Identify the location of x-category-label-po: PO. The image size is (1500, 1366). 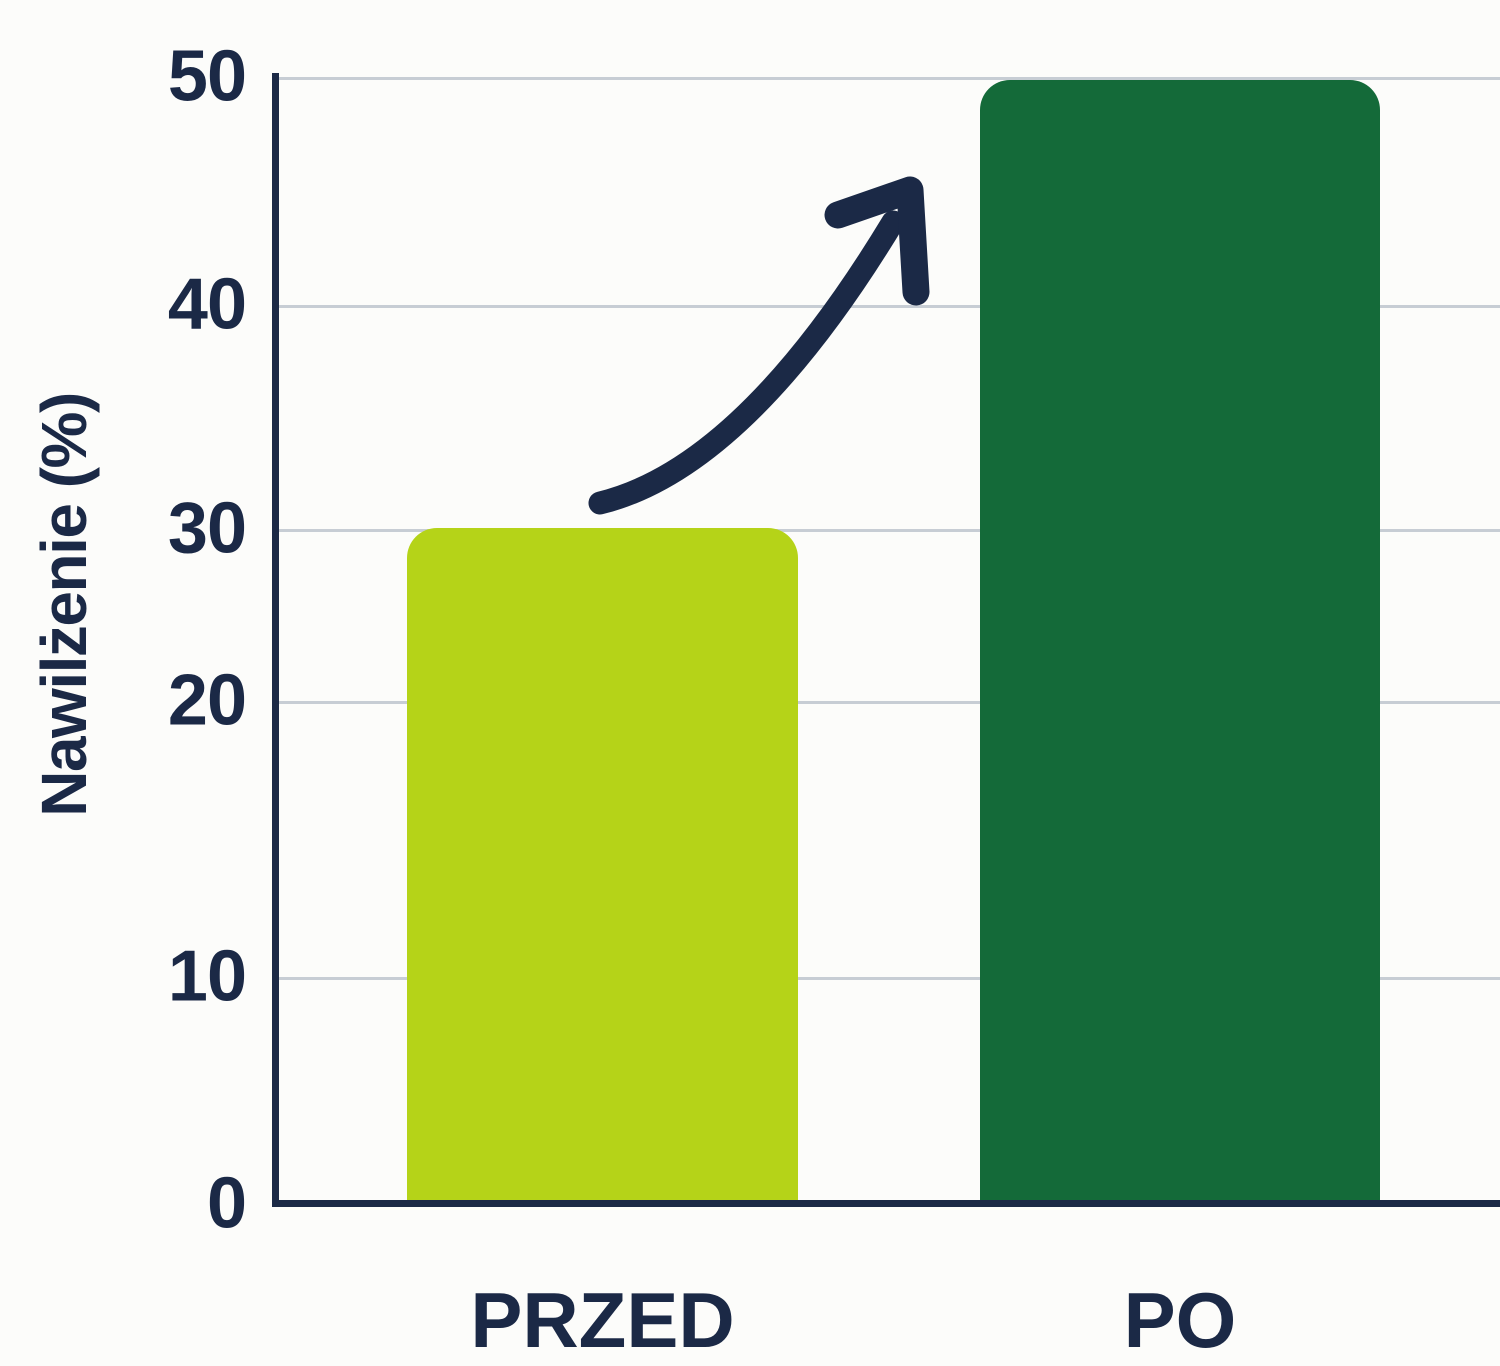
(1180, 1320).